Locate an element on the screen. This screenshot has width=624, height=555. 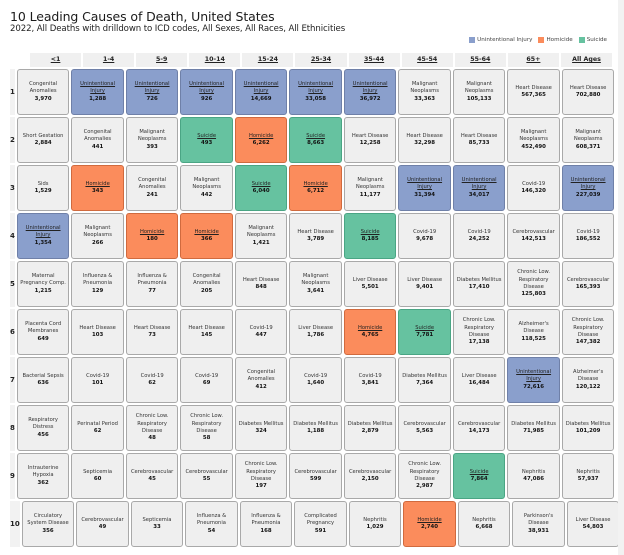
column-header: 15-24 is located at coordinates (268, 60).